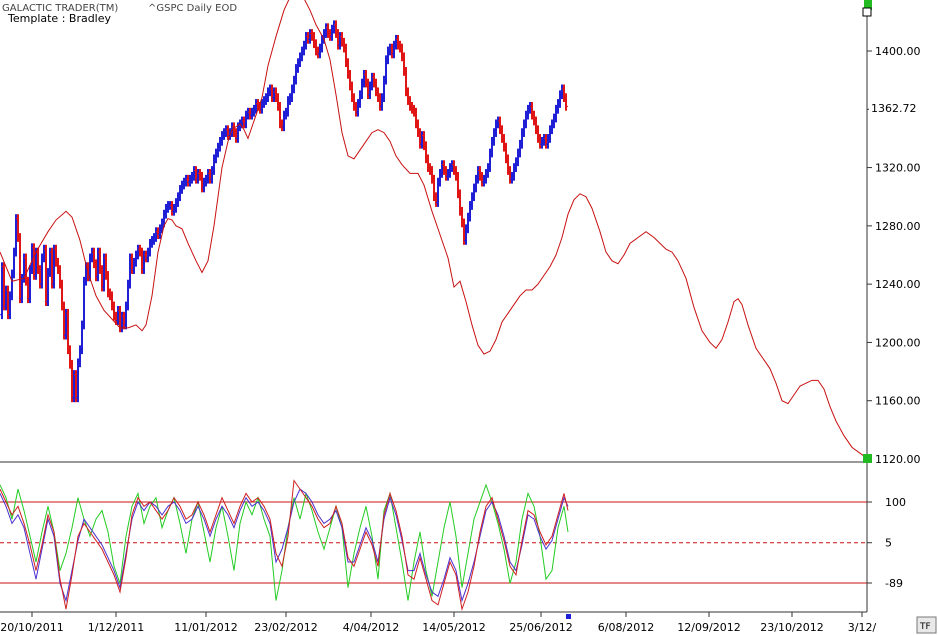  Describe the element at coordinates (59, 18) in the screenshot. I see `template-label: Template : Bradley` at that location.